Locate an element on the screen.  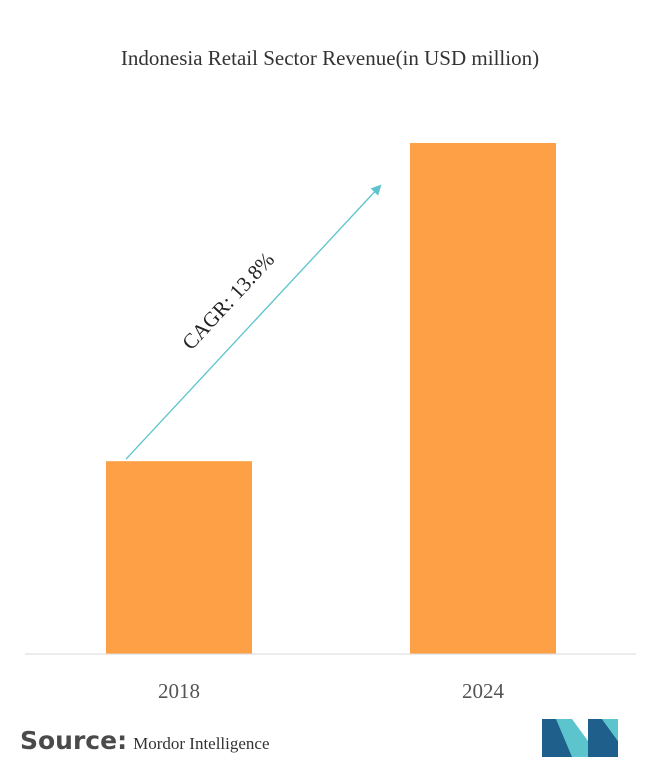
bar-2018 is located at coordinates (179, 557).